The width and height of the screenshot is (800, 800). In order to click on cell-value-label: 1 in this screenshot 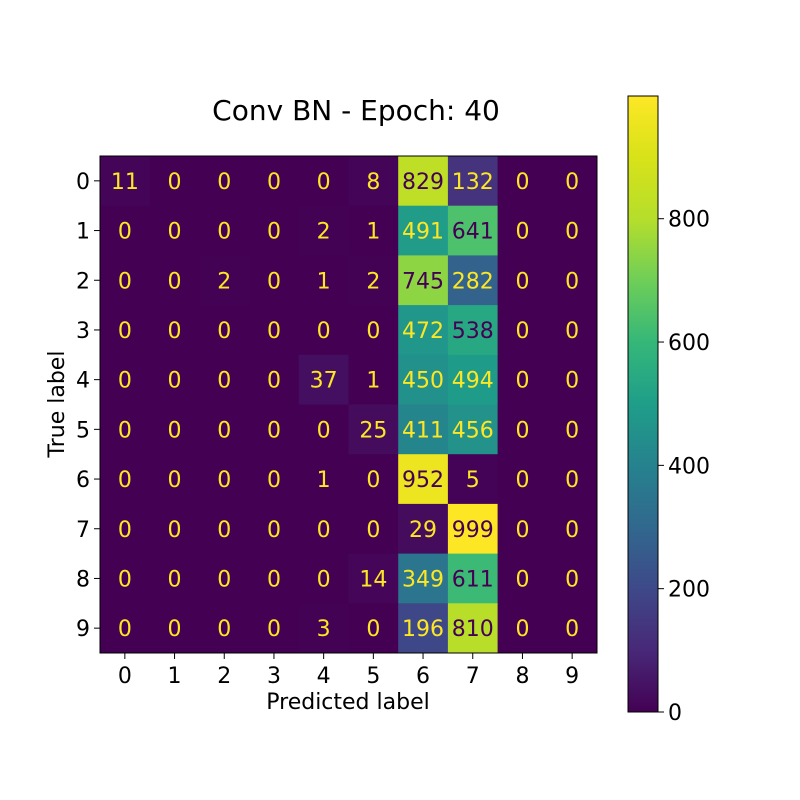, I will do `click(373, 381)`.